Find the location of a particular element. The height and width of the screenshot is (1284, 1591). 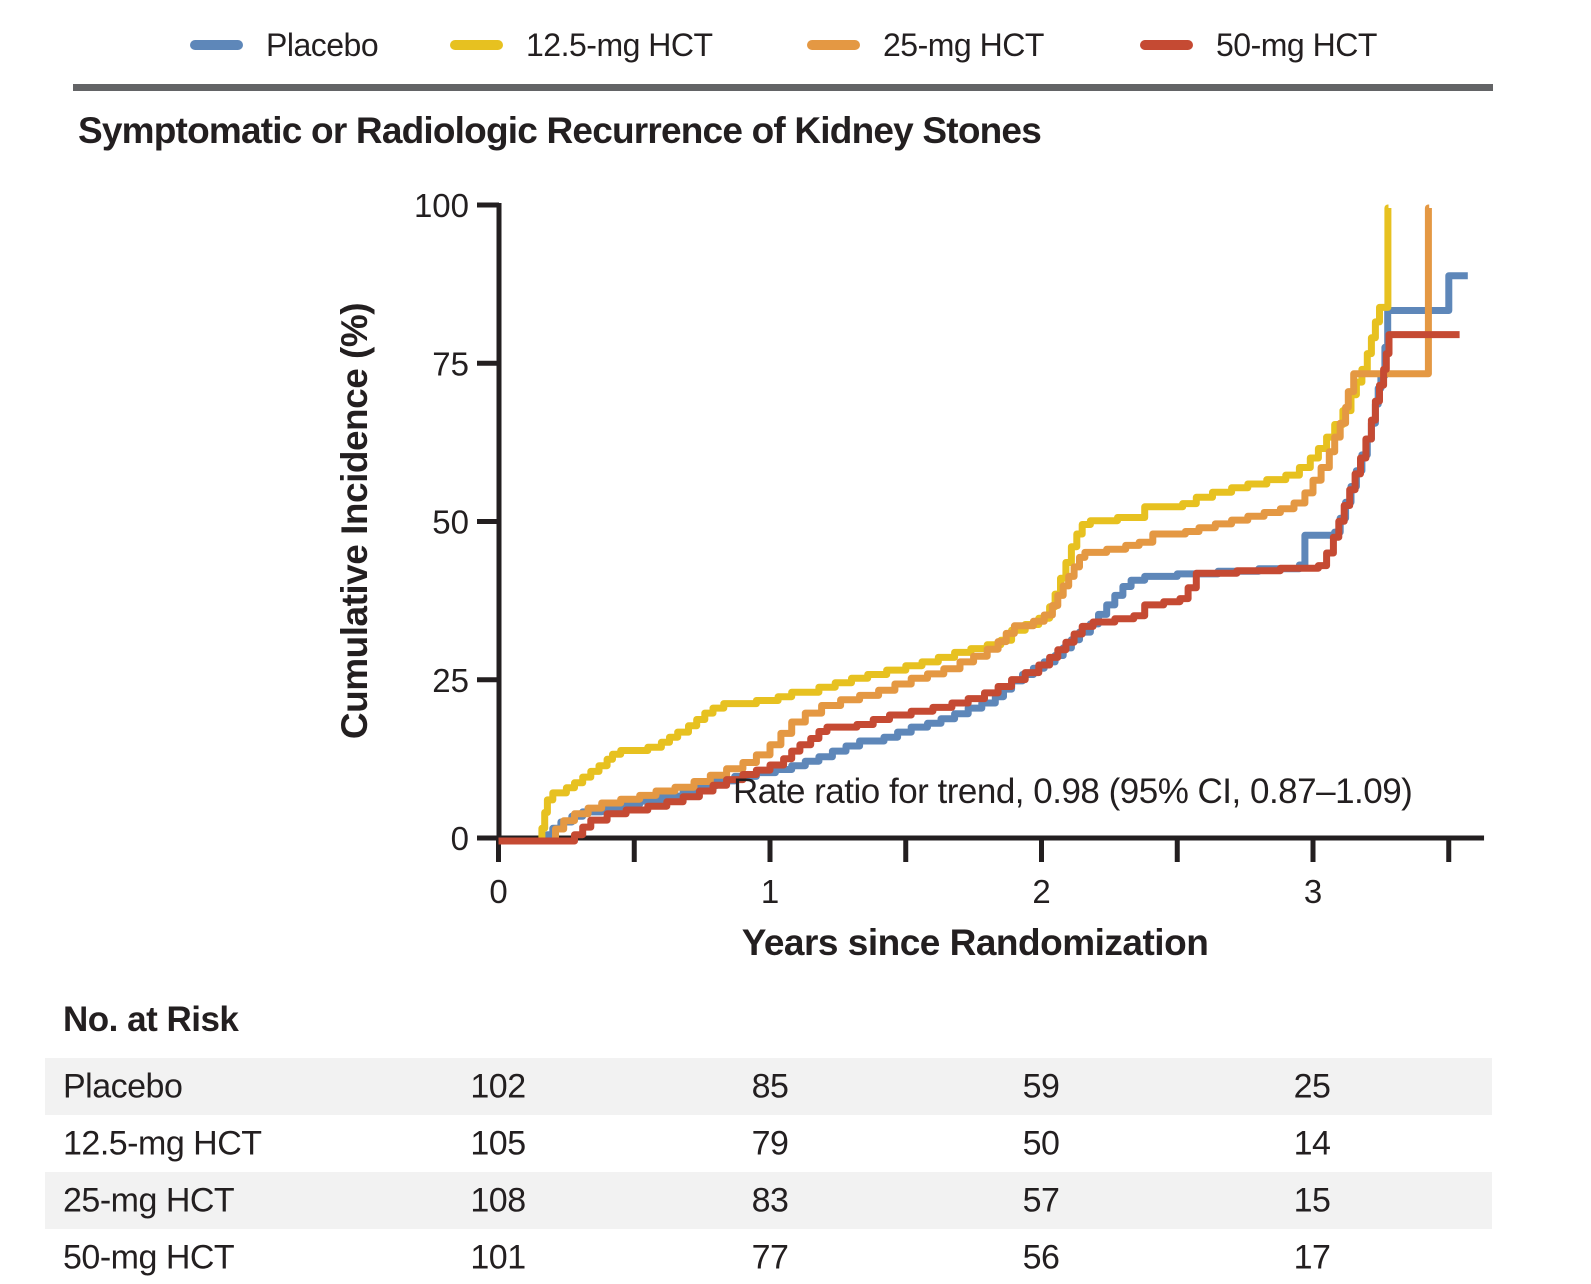

placebo-line-swatch is located at coordinates (216, 45).